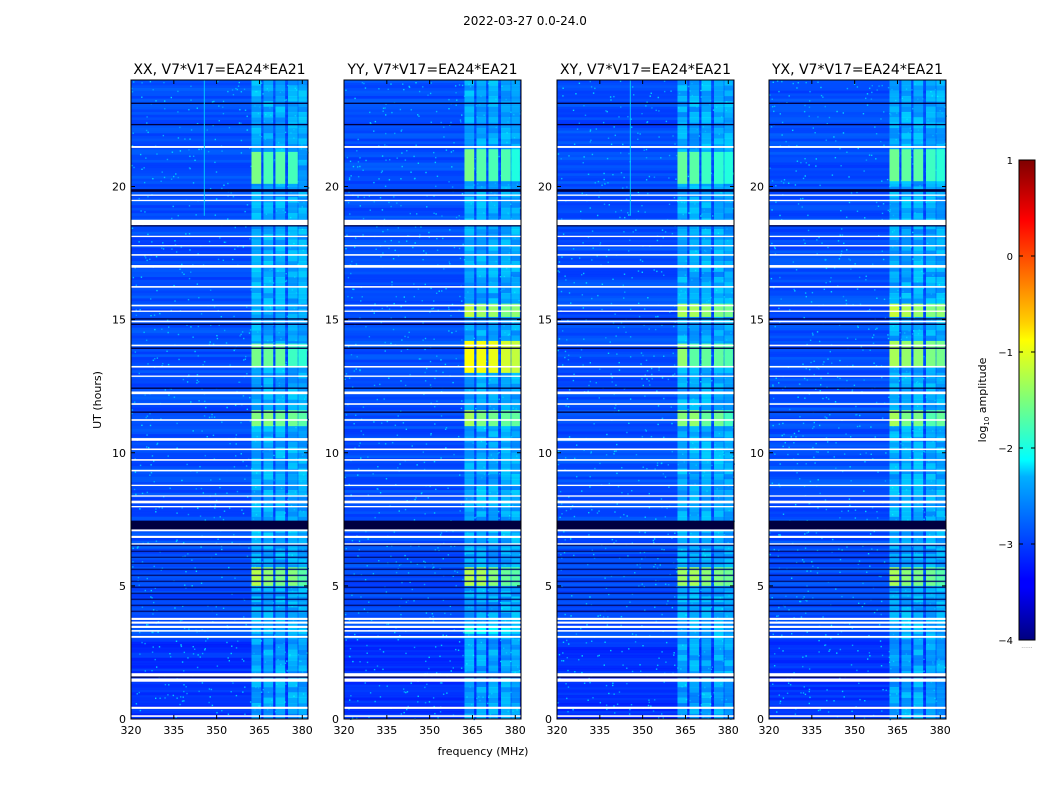 The width and height of the screenshot is (1050, 800). I want to click on x-tick-label: 350, so click(429, 730).